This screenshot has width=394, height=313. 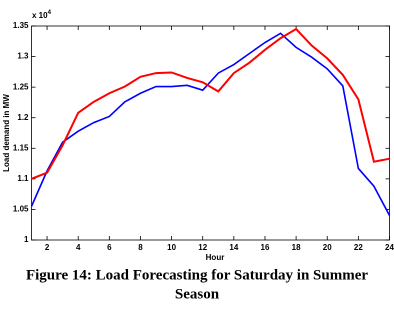 What do you see at coordinates (21, 25) in the screenshot?
I see `y-tick-label: 1.35` at bounding box center [21, 25].